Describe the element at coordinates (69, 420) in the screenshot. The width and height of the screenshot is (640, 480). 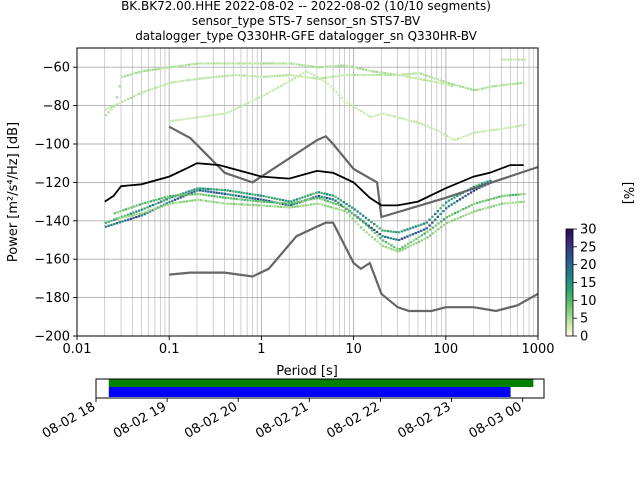
I see `timeline-tick-label: 08-02 18` at that location.